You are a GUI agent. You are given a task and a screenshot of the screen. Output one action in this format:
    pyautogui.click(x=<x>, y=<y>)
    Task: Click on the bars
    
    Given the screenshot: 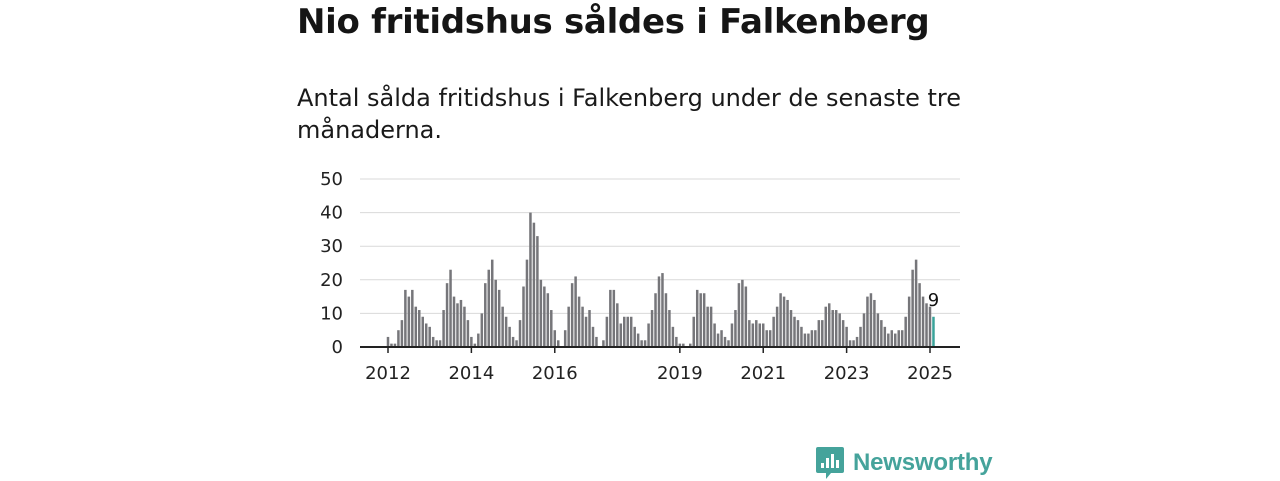 What is the action you would take?
    pyautogui.click(x=660, y=279)
    